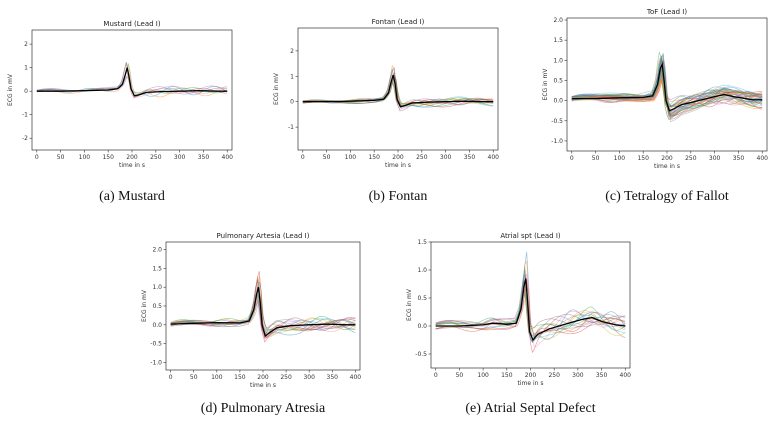 Image resolution: width=771 pixels, height=421 pixels. What do you see at coordinates (276, 88) in the screenshot?
I see `y-axis-label: ECG in mV` at bounding box center [276, 88].